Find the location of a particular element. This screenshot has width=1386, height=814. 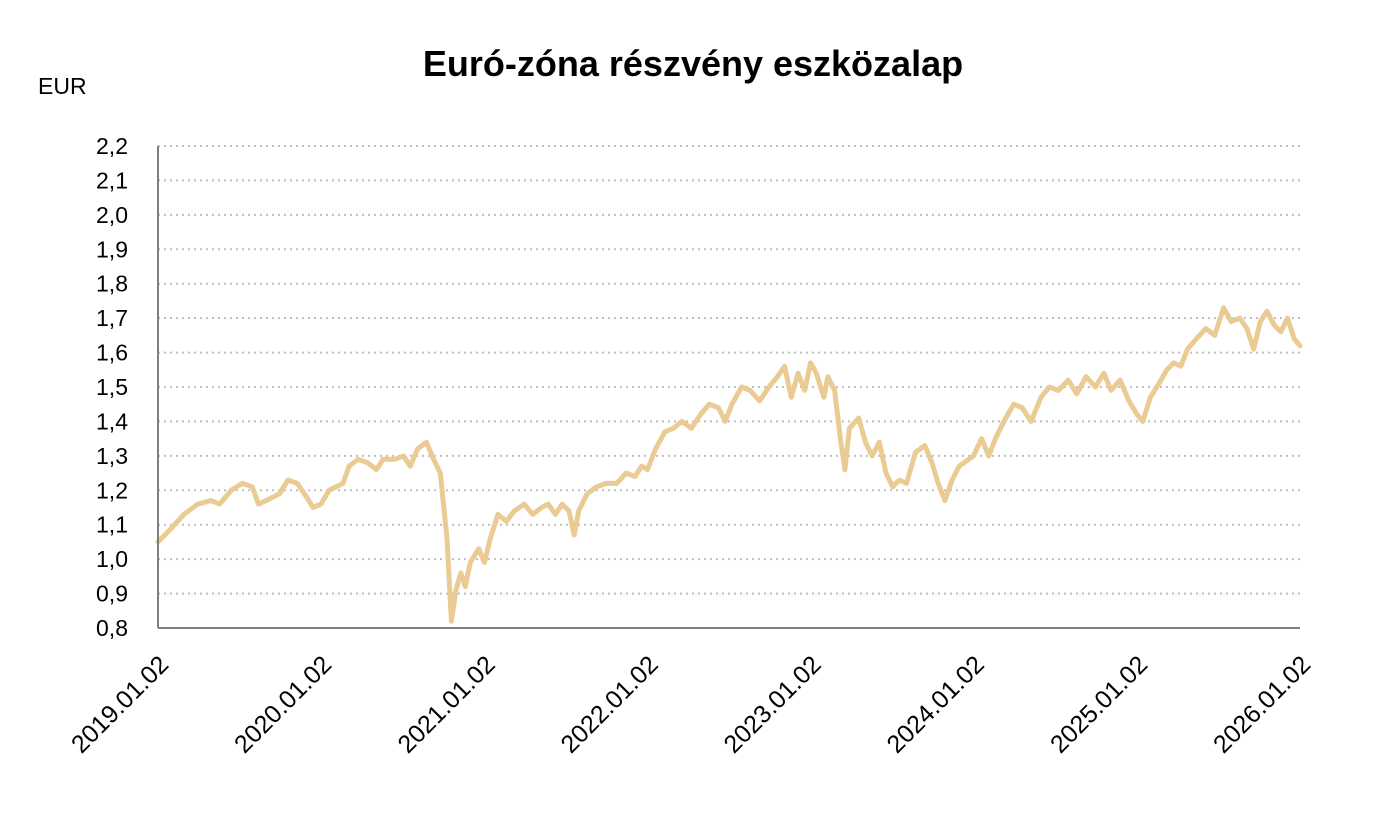

y-tick-label: 1,7 is located at coordinates (112, 318).